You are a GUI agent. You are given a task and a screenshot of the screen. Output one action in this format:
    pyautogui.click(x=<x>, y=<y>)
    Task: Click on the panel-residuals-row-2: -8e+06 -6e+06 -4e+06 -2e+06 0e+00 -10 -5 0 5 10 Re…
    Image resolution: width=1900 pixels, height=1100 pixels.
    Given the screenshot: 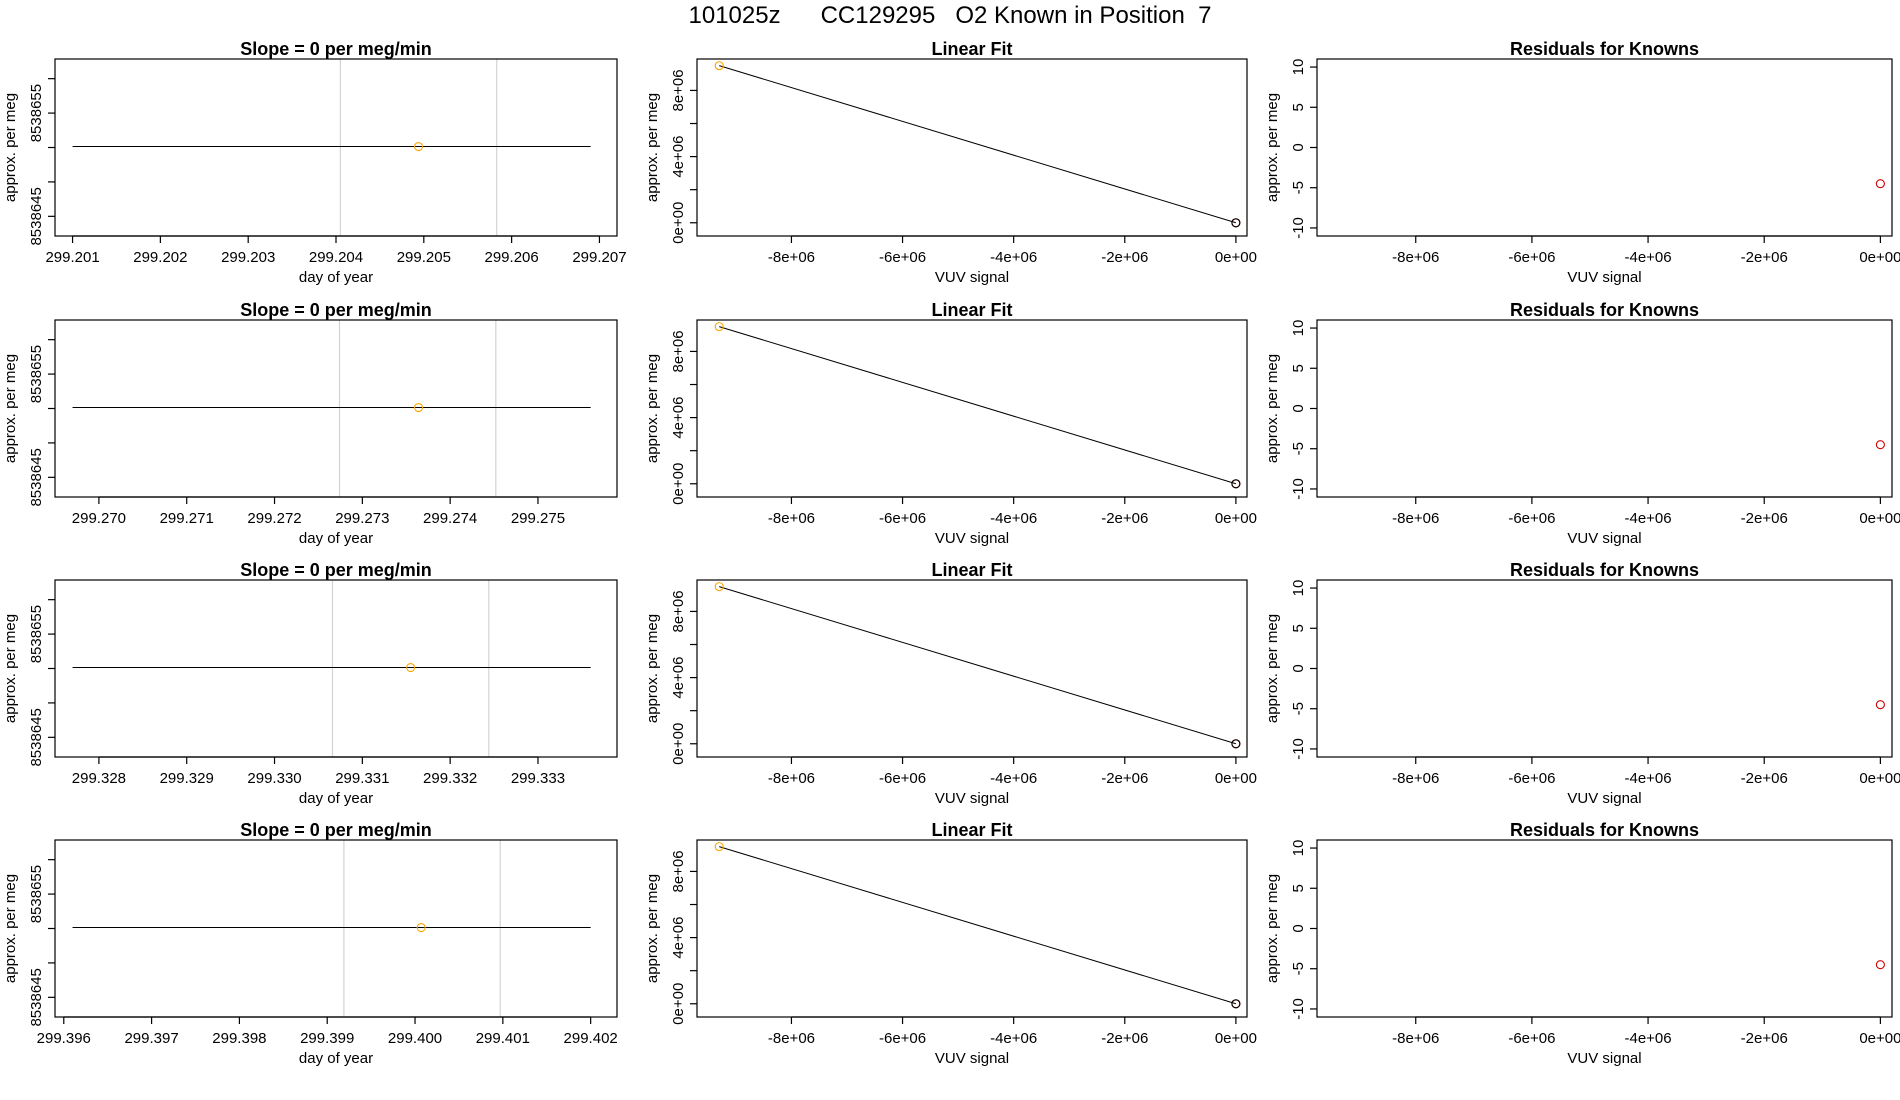 What is the action you would take?
    pyautogui.click(x=1582, y=423)
    